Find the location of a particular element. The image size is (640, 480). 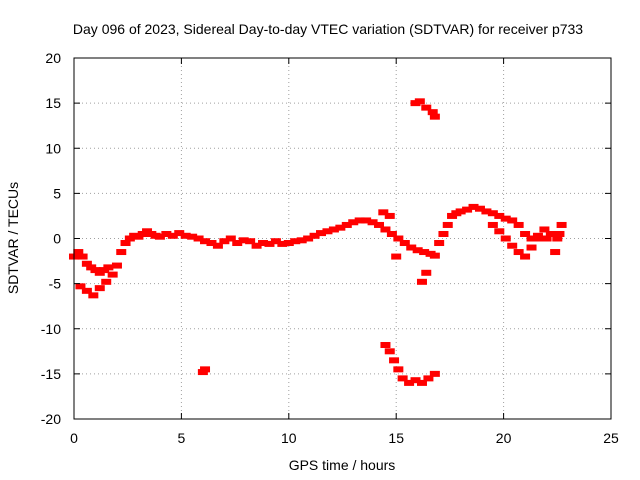

x-tick-label: 0 is located at coordinates (74, 438).